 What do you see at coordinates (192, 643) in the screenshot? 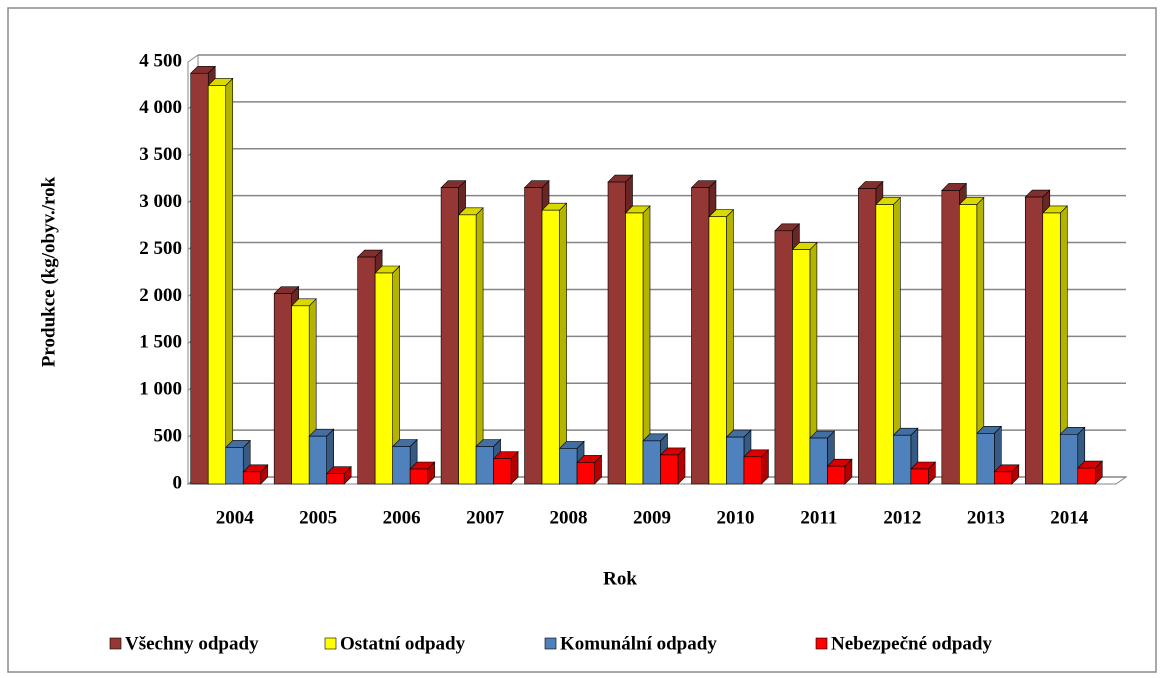
I see `legend-label: Všechny odpady` at bounding box center [192, 643].